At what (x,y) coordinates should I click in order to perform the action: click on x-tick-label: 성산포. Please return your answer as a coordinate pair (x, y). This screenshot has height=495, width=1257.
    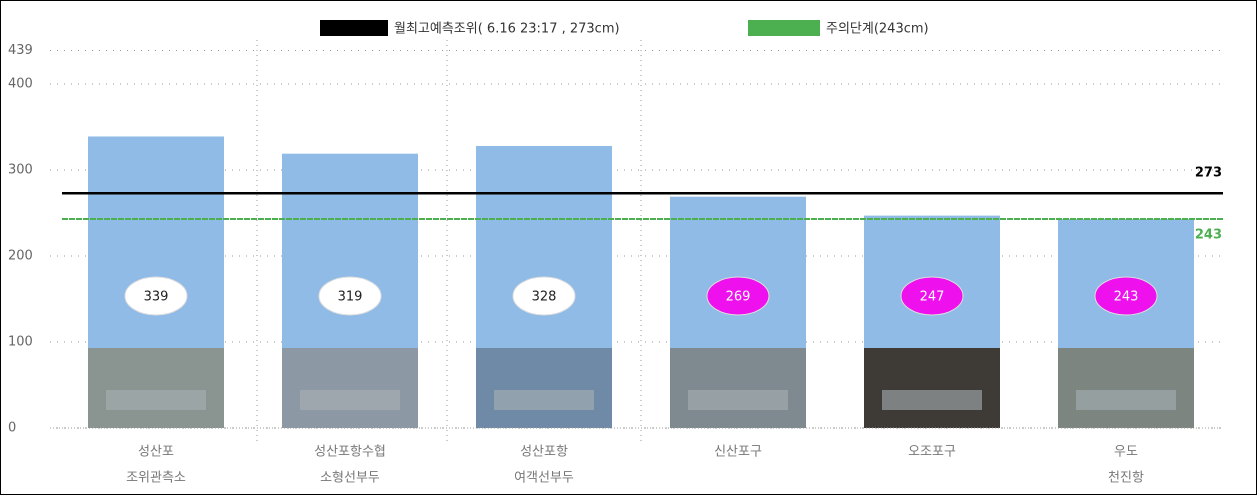
    Looking at the image, I should click on (156, 452).